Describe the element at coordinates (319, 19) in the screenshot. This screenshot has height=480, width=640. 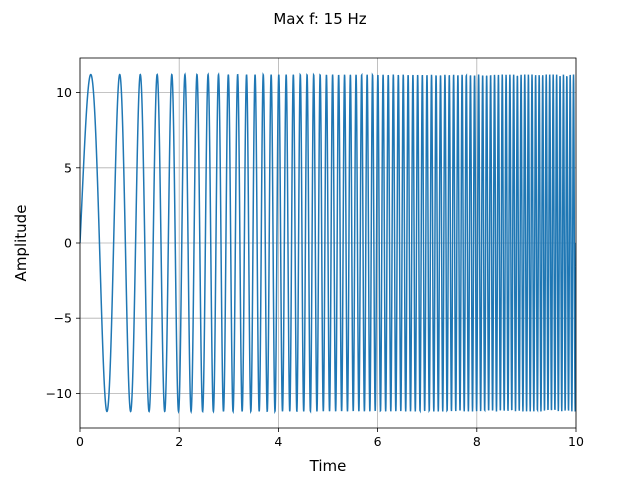
I see `chart-title: Max f: 15 Hz` at that location.